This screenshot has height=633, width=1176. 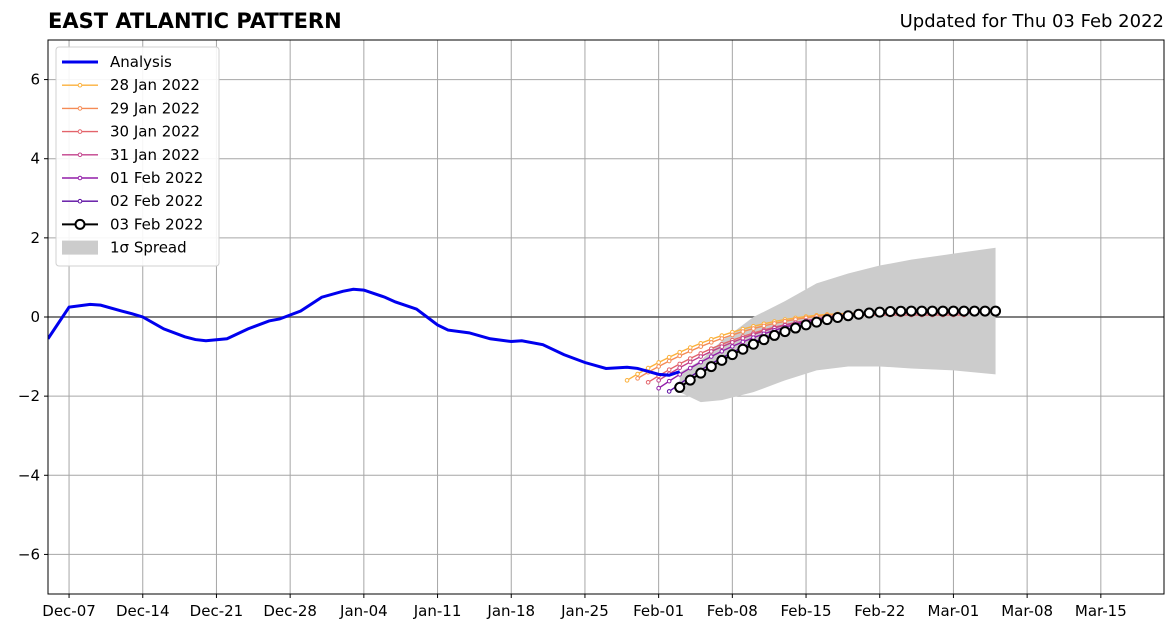 I want to click on legend-box, so click(x=137, y=156).